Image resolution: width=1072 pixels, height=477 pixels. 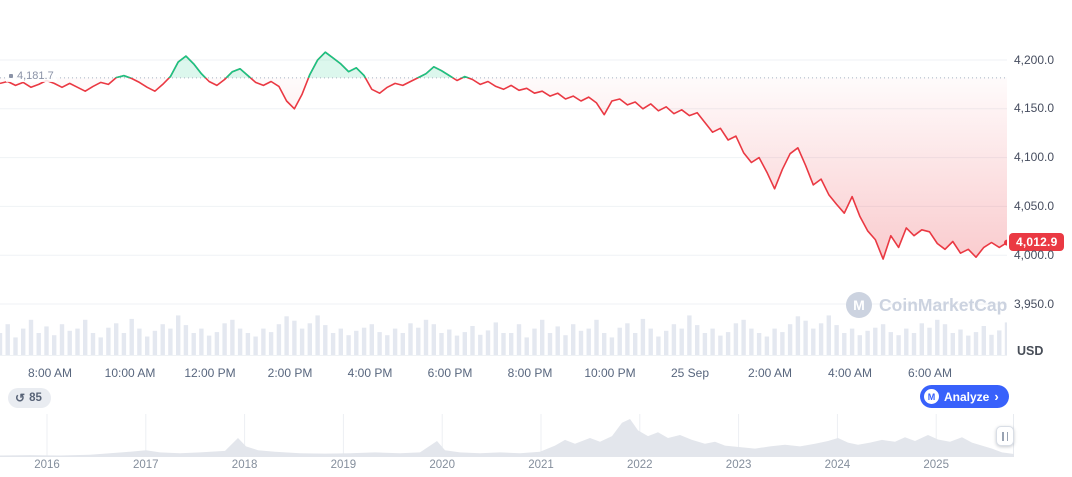 I want to click on navigator-year-label: 2021, so click(x=541, y=465).